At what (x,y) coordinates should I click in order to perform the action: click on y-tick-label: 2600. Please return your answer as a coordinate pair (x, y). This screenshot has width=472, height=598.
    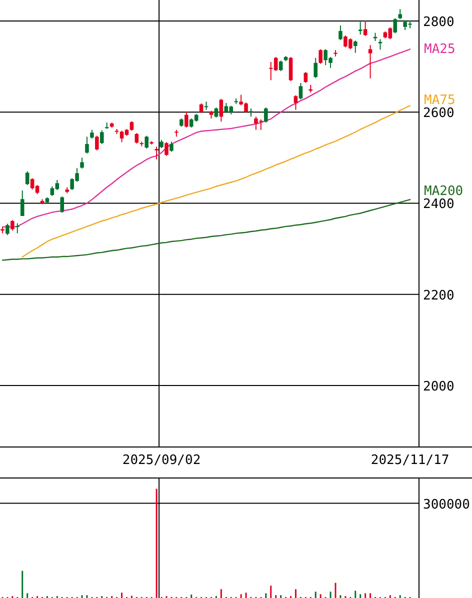
    Looking at the image, I should click on (438, 114).